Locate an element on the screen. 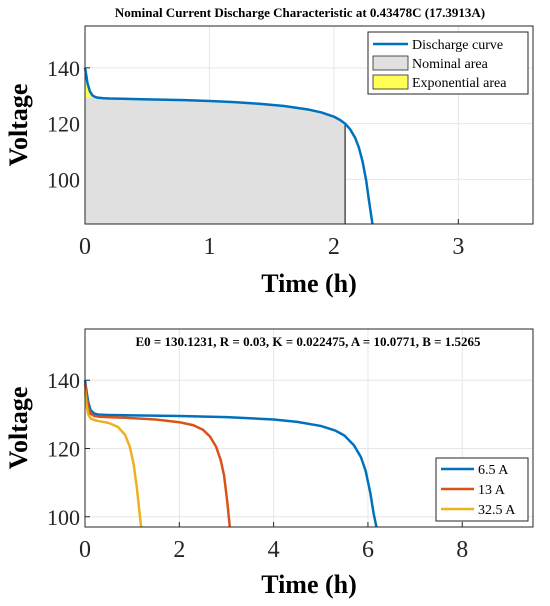 This screenshot has height=606, width=550. series-line-6-5-a is located at coordinates (230, 454).